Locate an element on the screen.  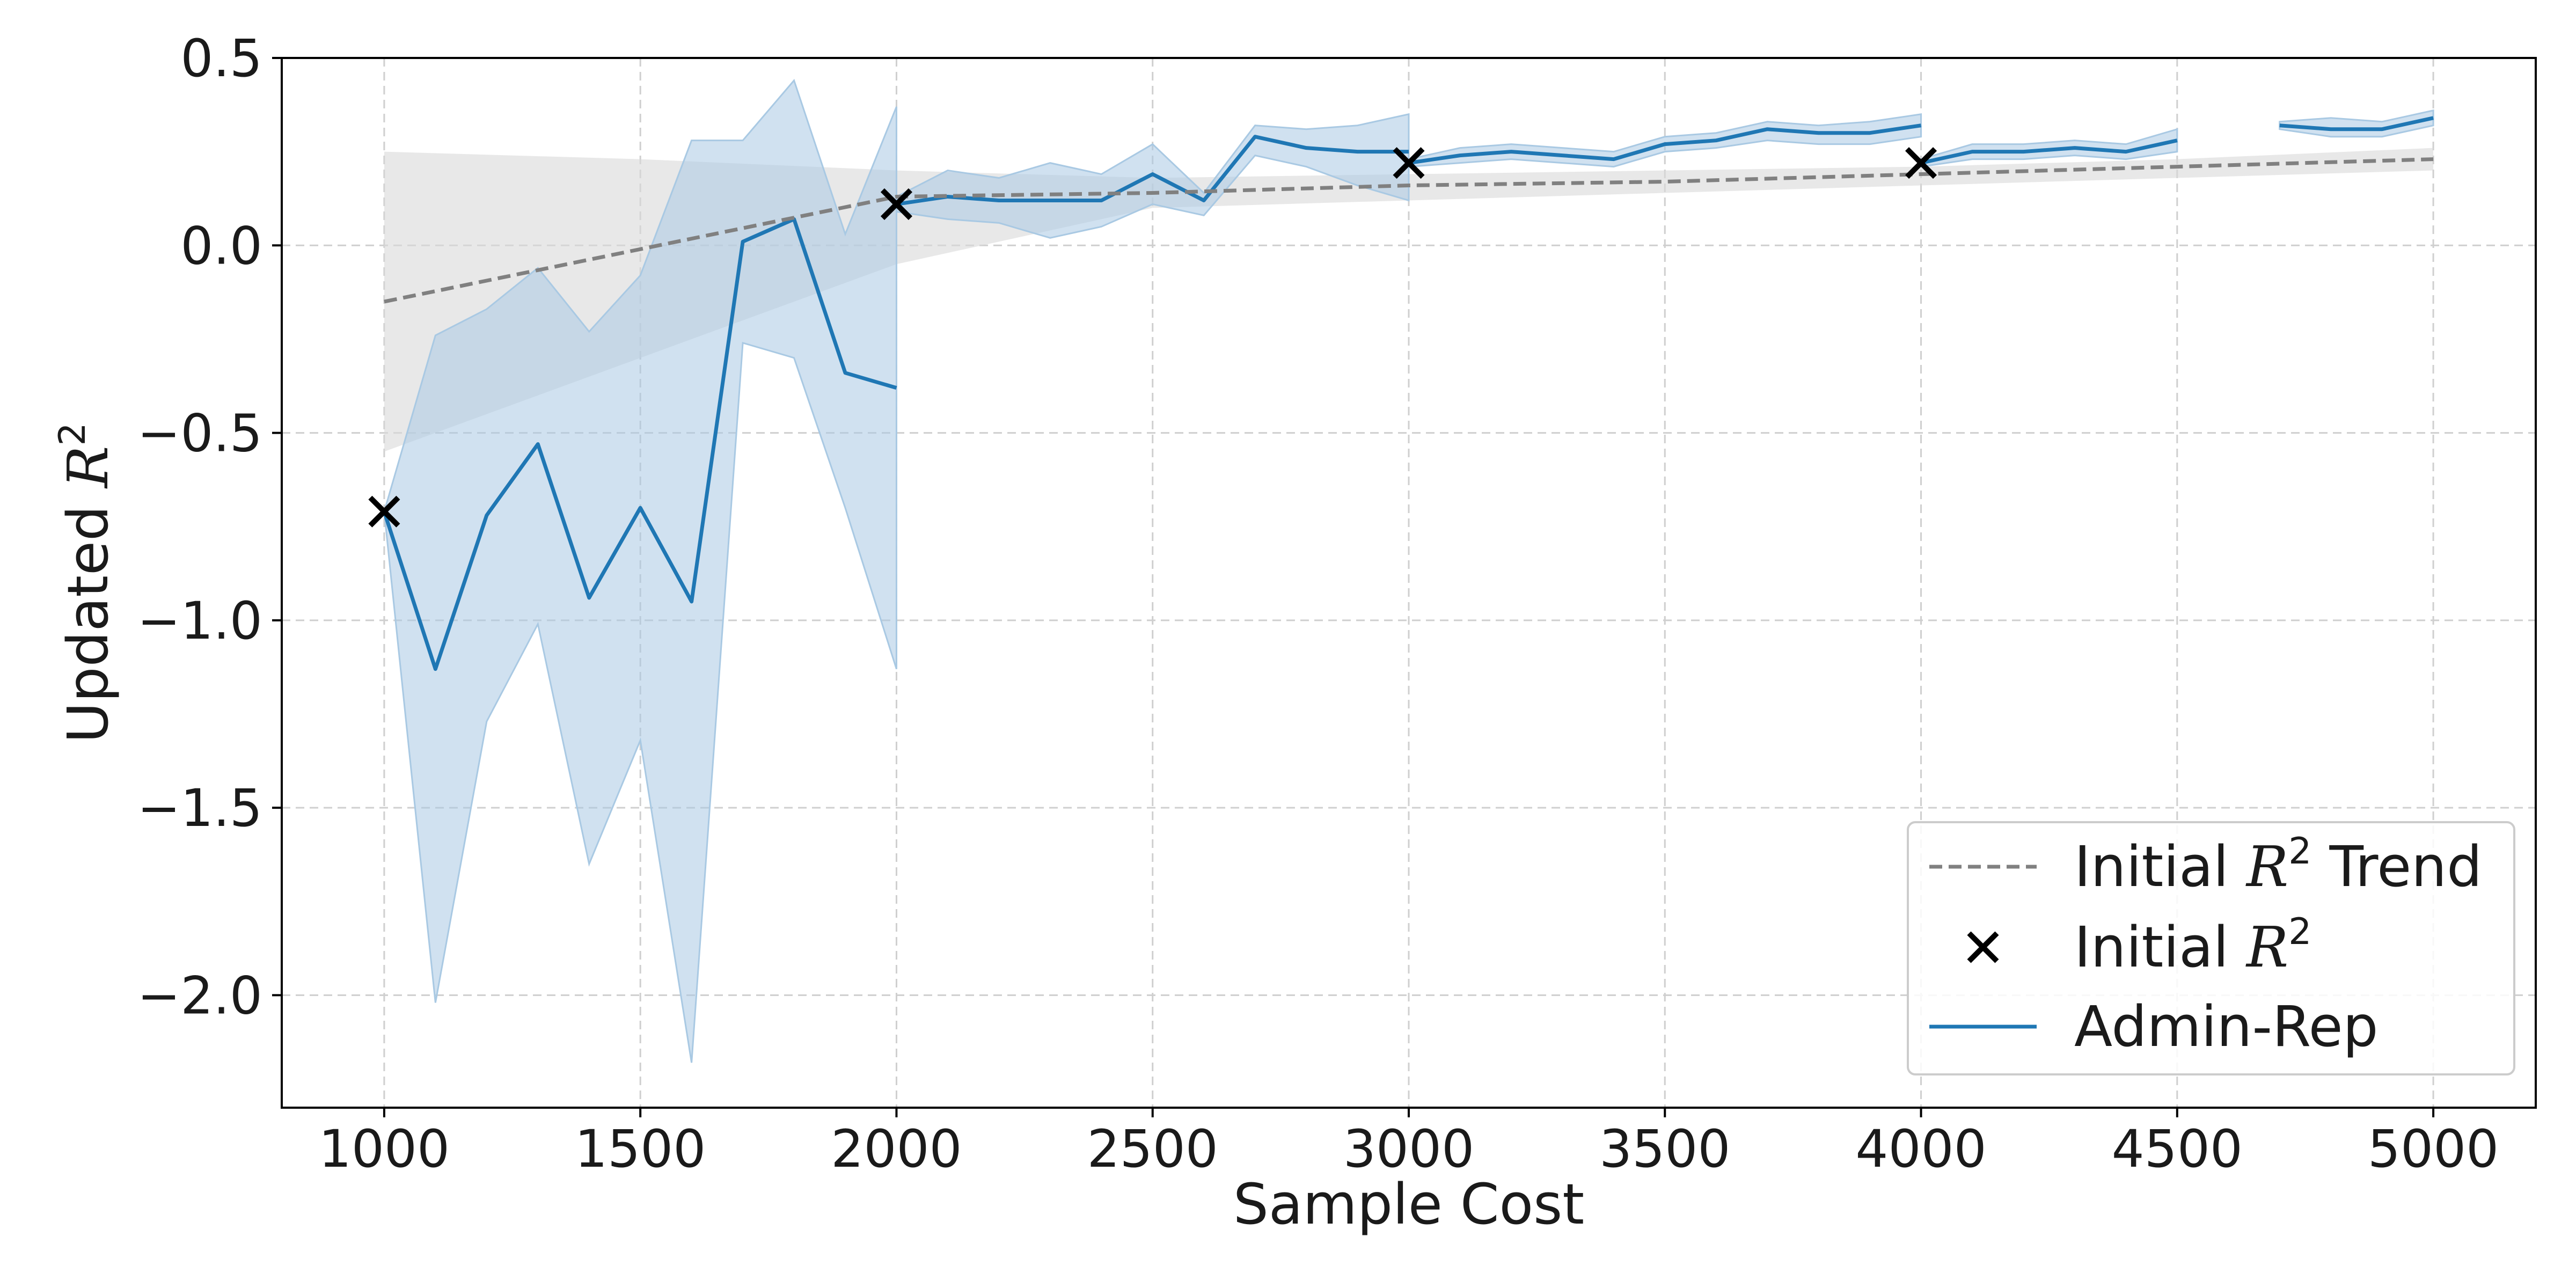
y-axis-label: Updated R2 is located at coordinates (86, 582).